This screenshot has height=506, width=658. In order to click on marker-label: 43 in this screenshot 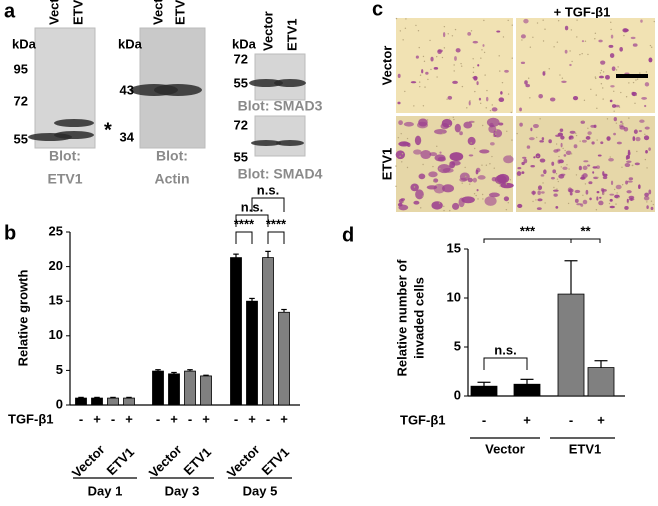, I will do `click(127, 89)`.